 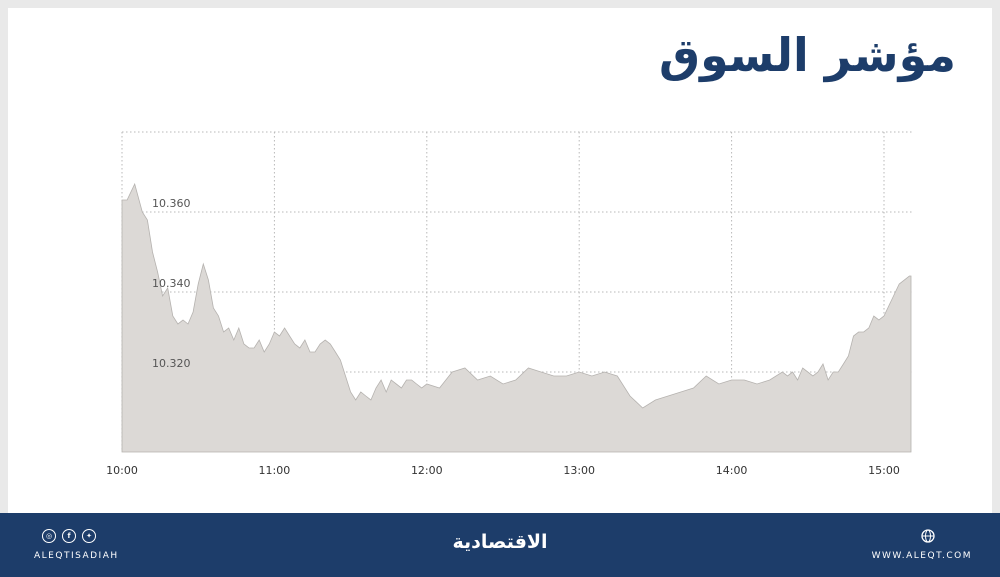 I want to click on x-tick-label-3: 13:00, so click(x=579, y=470).